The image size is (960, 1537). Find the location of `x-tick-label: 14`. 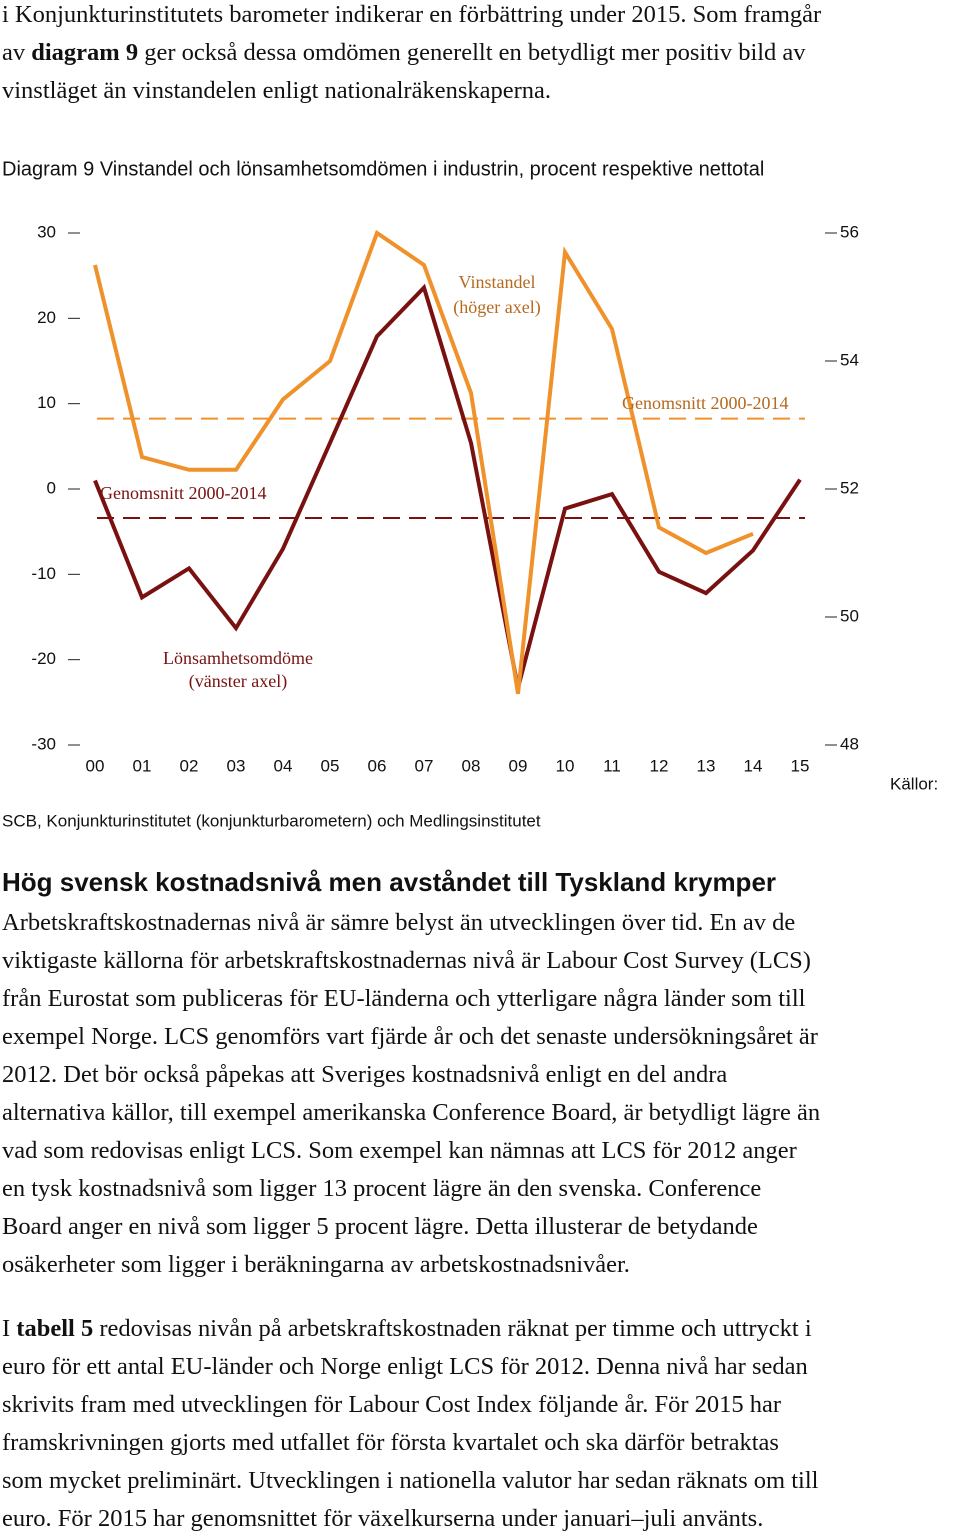

x-tick-label: 14 is located at coordinates (753, 765).